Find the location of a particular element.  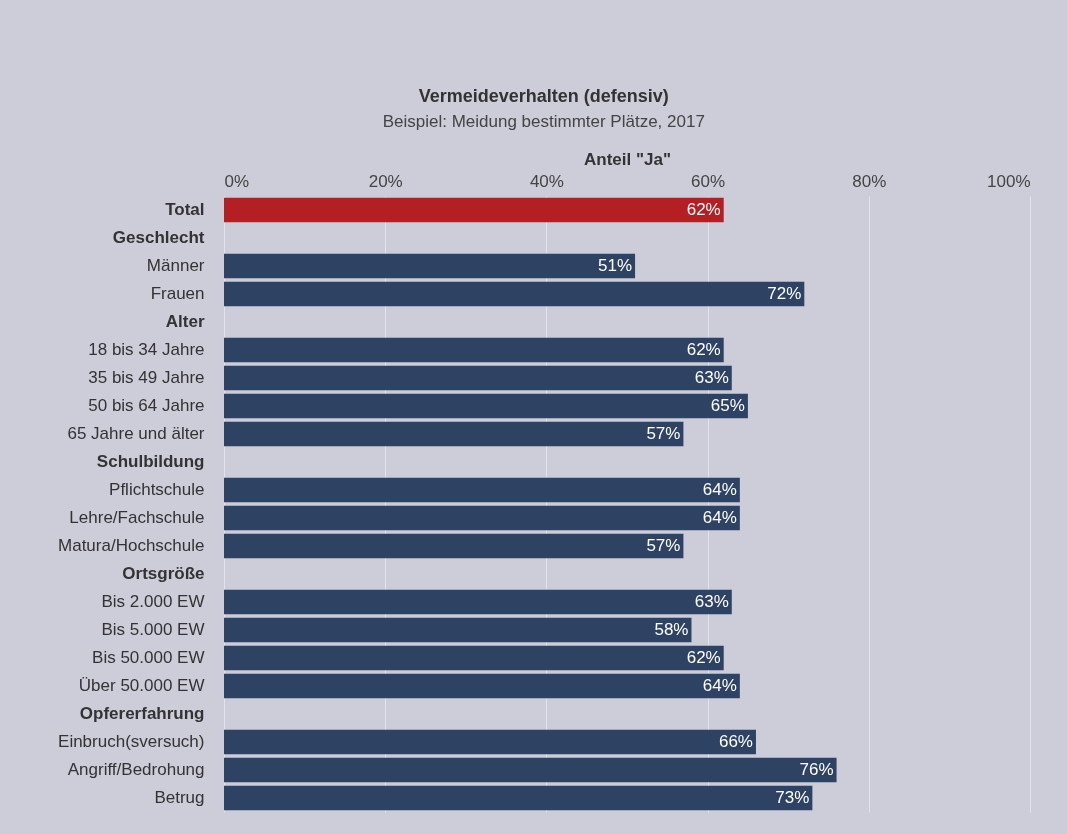

x-tick-label: 80% is located at coordinates (869, 181).